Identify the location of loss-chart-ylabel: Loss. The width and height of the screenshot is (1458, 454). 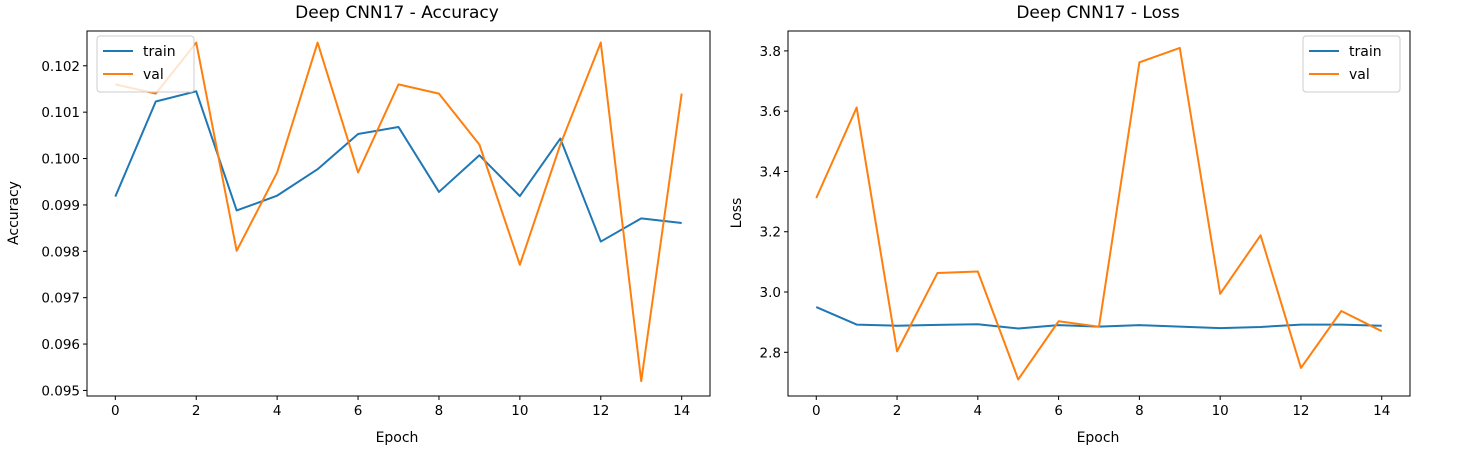
(737, 213).